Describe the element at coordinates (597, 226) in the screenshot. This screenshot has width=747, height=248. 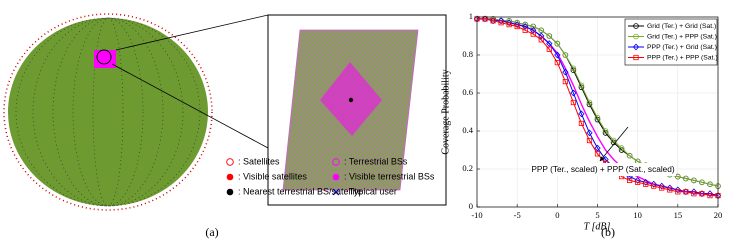
I see `x-axis-label: T [dB]` at that location.